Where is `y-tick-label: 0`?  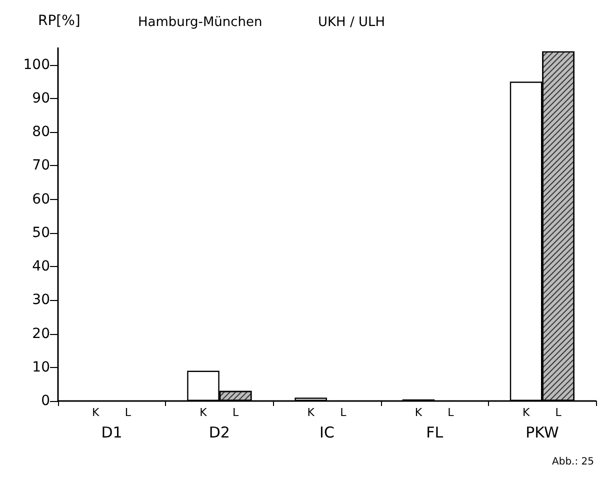 y-tick-label: 0 is located at coordinates (45, 401).